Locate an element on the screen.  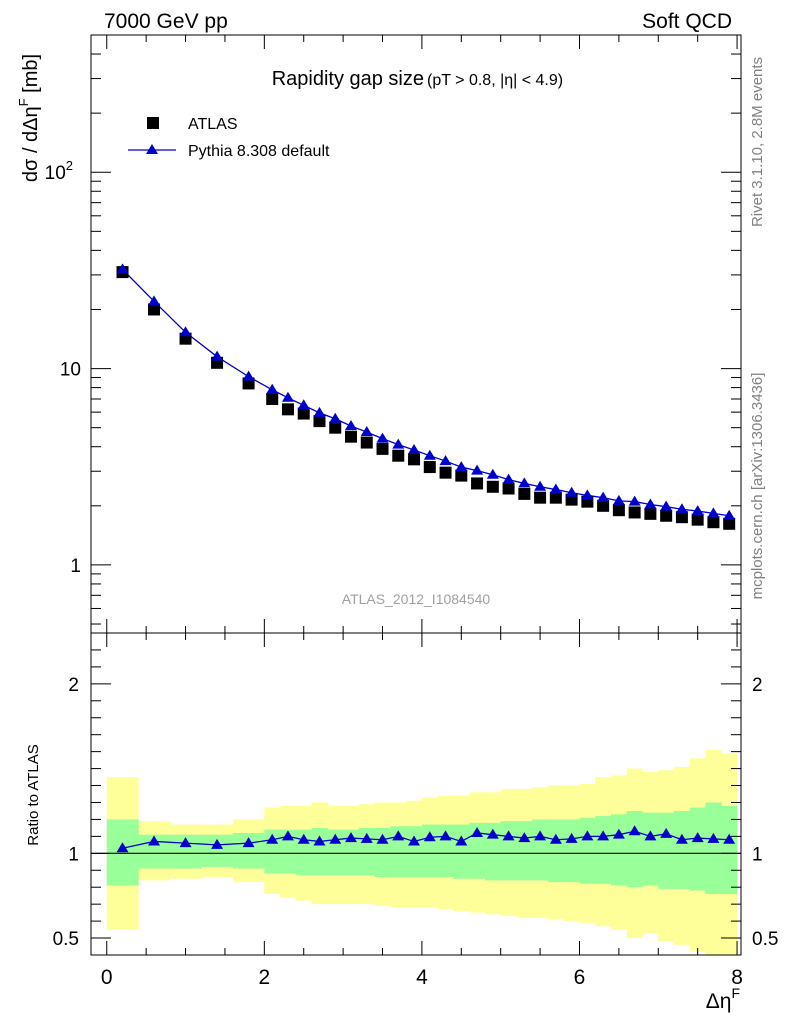
legend-pythia-marker is located at coordinates (152, 149).